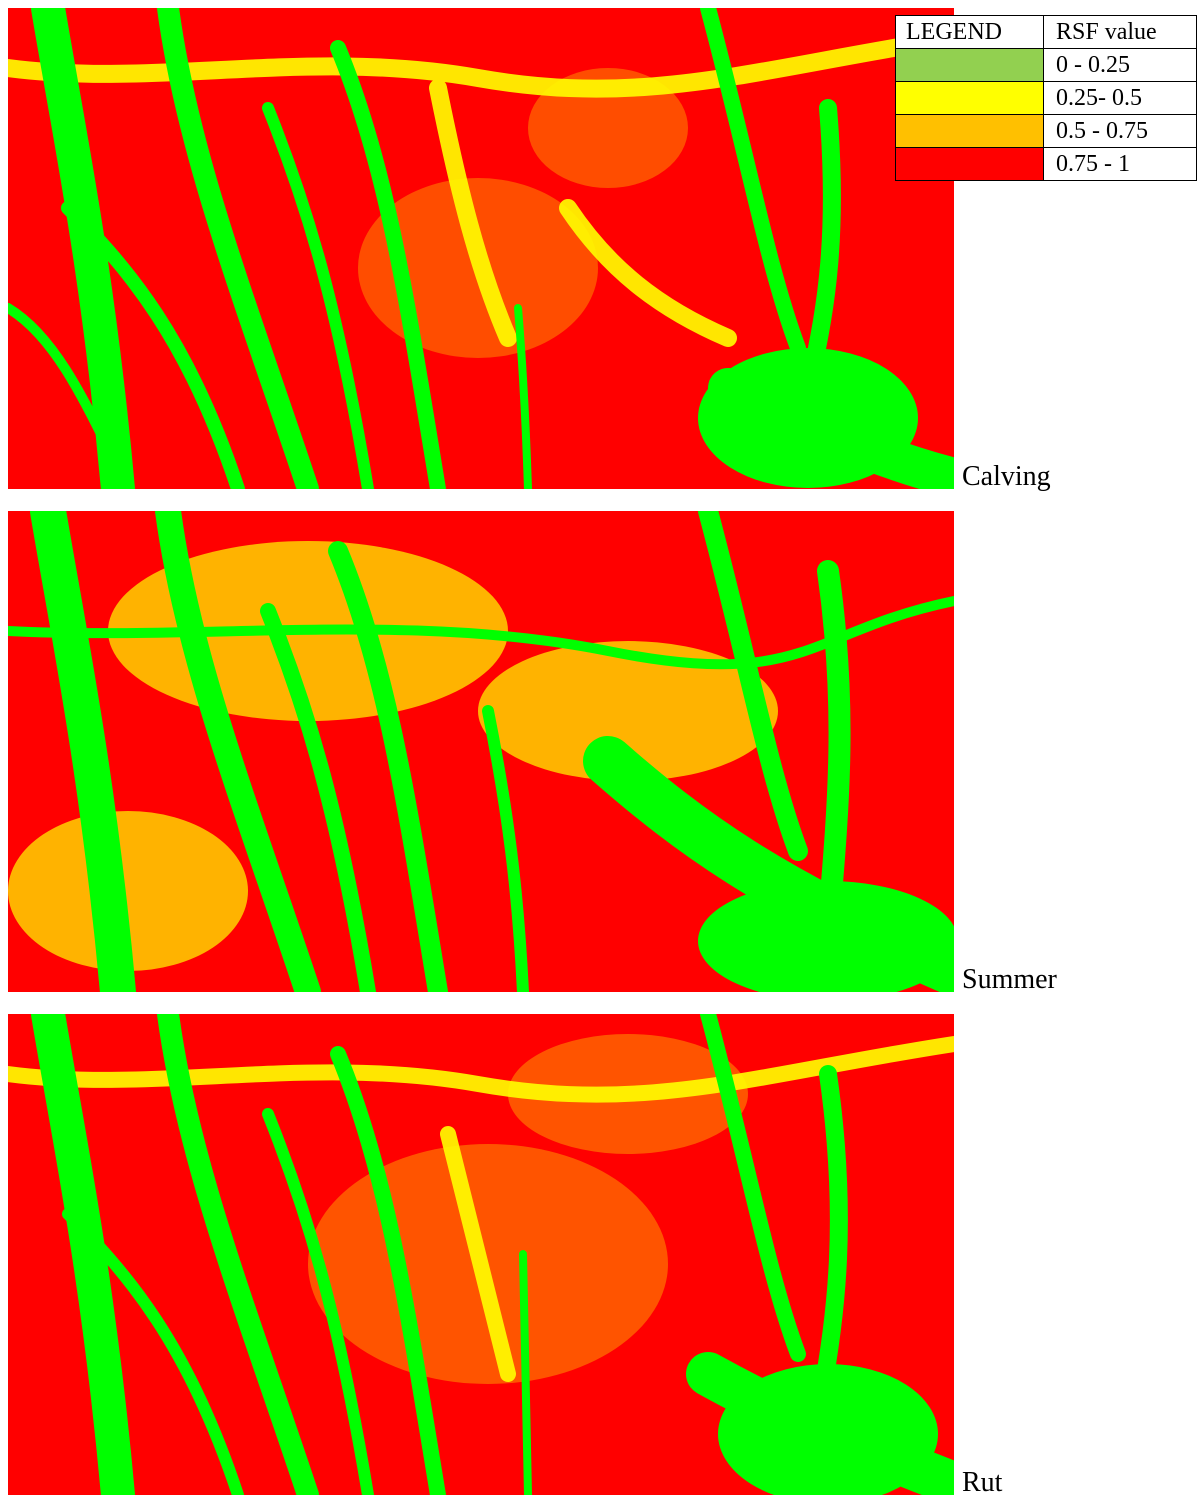 This screenshot has width=1204, height=1498. I want to click on legend-row: 0.5 - 0.75, so click(1046, 131).